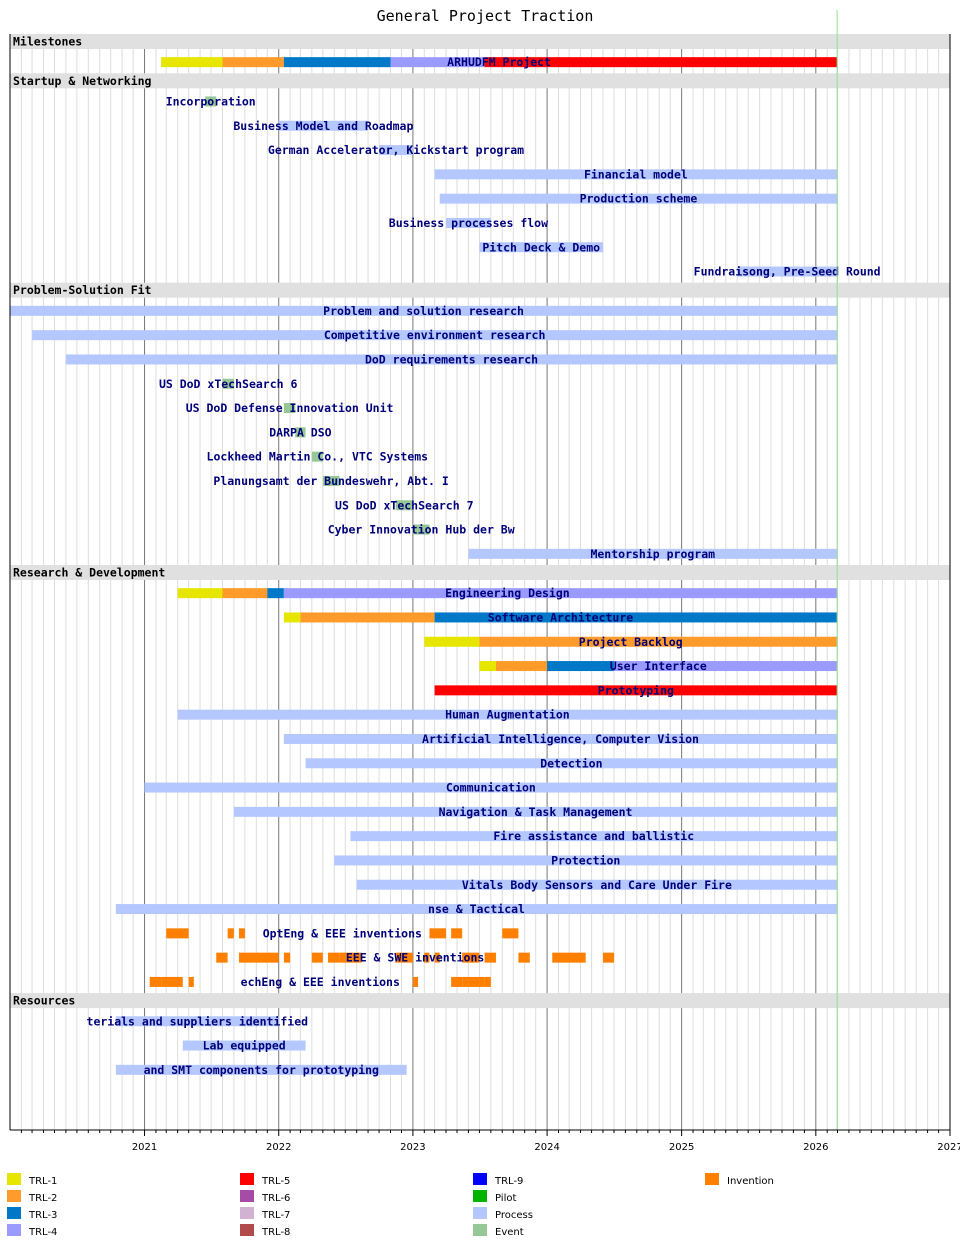 The width and height of the screenshot is (960, 1250). I want to click on task-label: Production scheme, so click(639, 199).